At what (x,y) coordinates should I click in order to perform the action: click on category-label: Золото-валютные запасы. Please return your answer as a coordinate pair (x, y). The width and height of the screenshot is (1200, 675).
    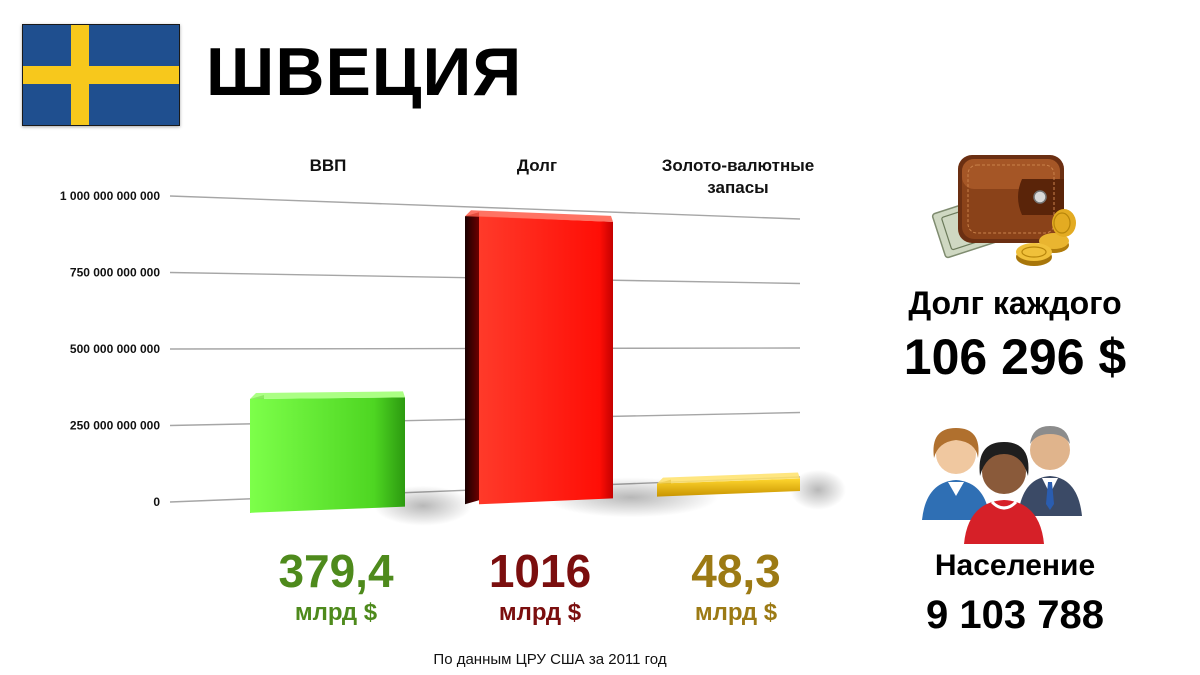
    Looking at the image, I should click on (738, 176).